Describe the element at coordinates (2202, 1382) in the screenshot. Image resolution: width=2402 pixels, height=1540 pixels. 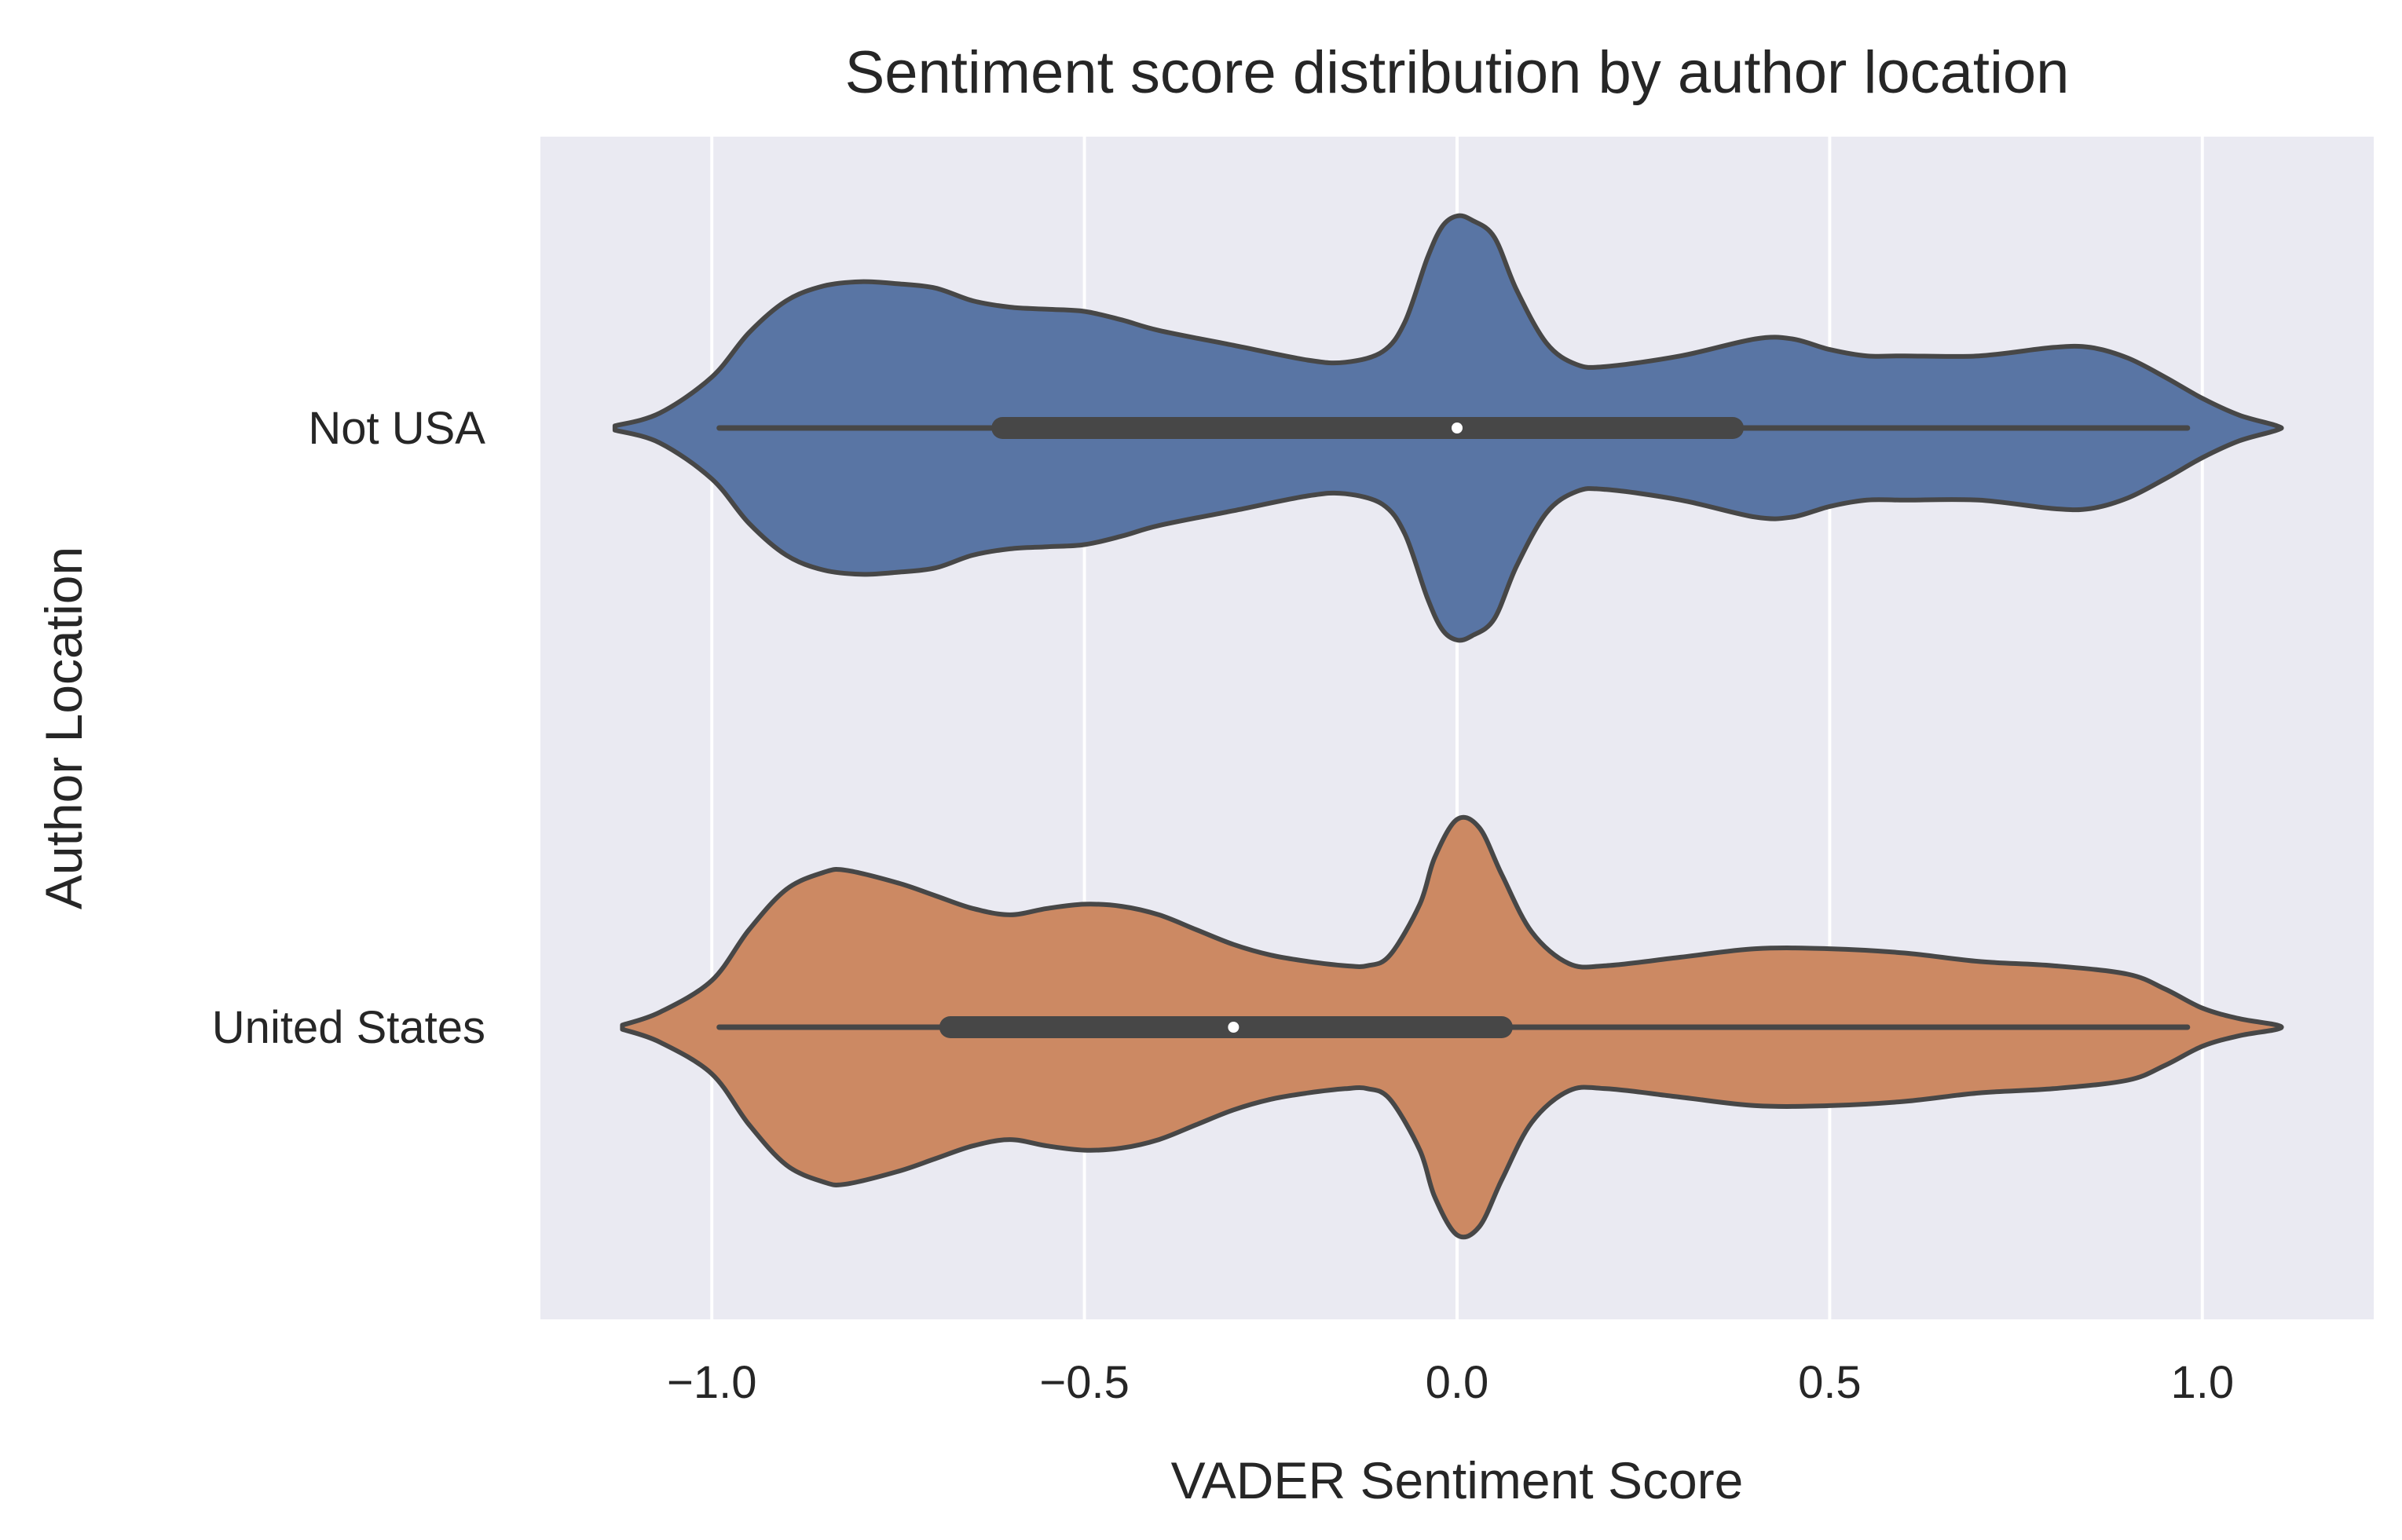
I see `x-tick-label: 1.0` at that location.